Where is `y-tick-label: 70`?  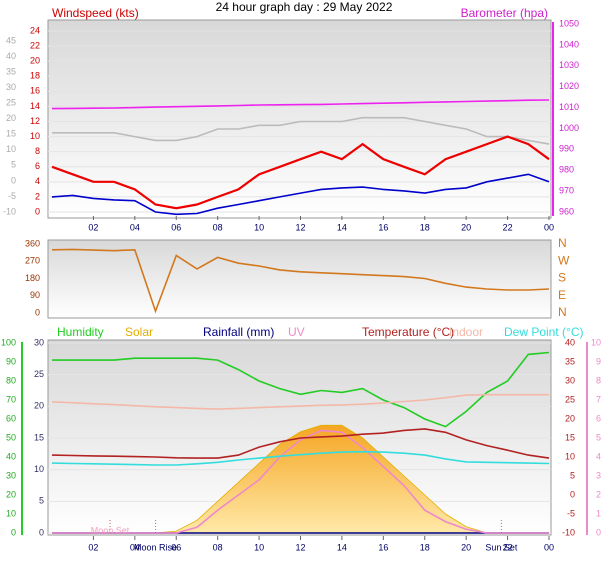
y-tick-label: 70 is located at coordinates (11, 399).